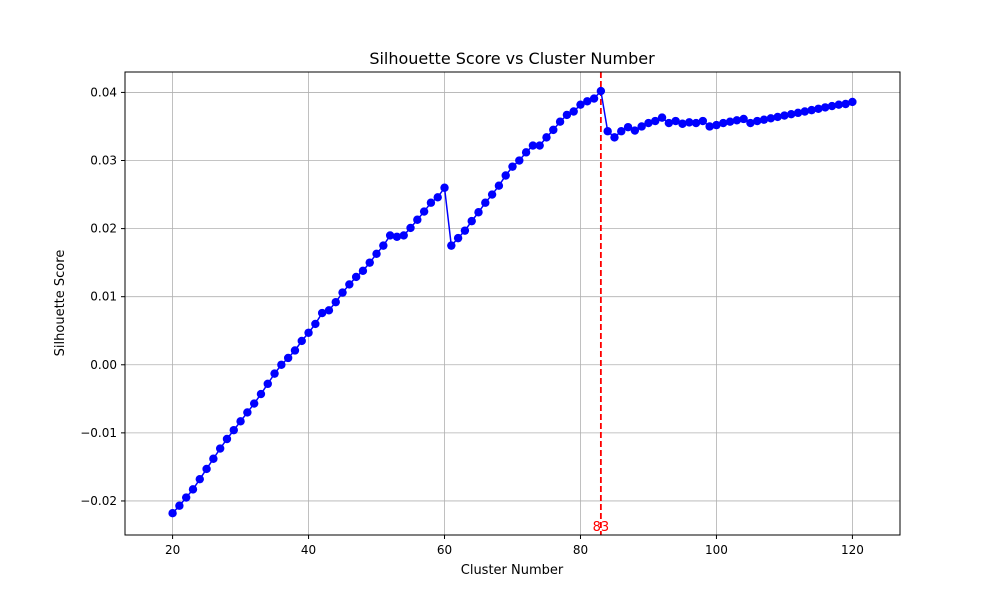 The width and height of the screenshot is (1000, 604). What do you see at coordinates (512, 58) in the screenshot?
I see `chart-title: Silhouette Score vs Cluster Number` at bounding box center [512, 58].